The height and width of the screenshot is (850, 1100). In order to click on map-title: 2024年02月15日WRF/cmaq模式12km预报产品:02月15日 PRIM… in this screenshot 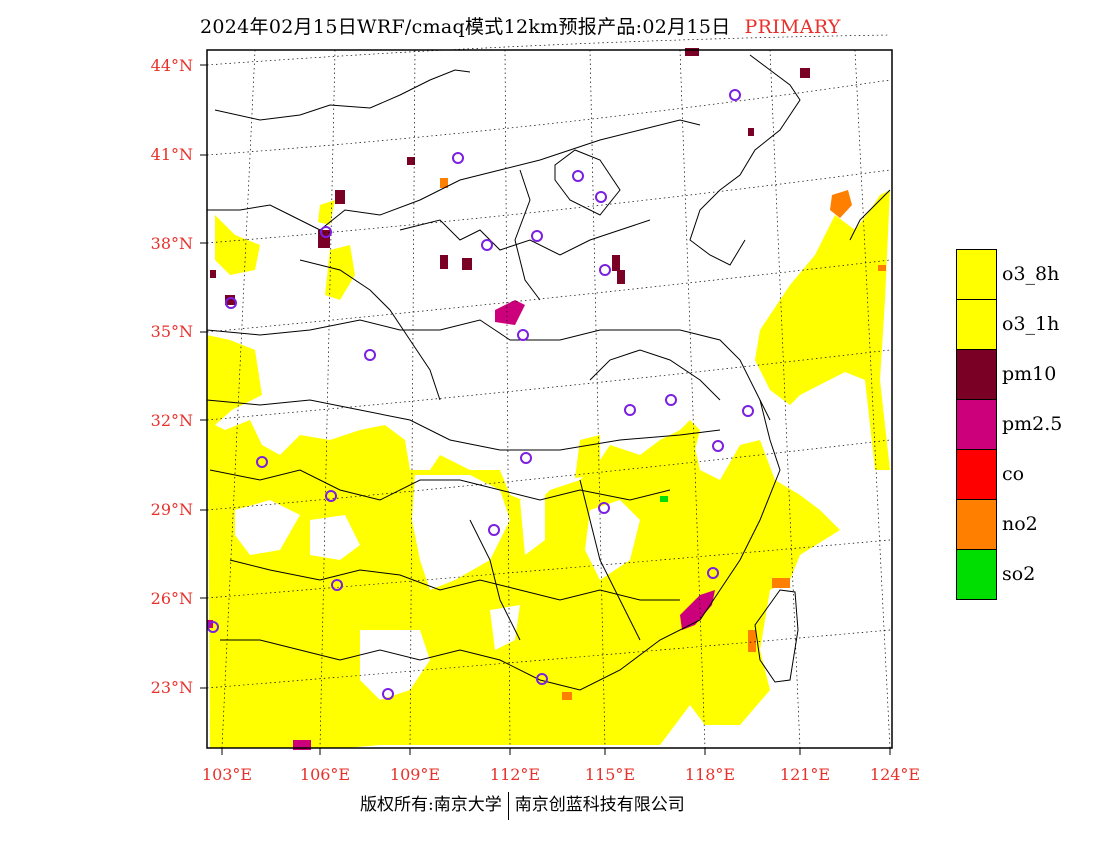, I will do `click(520, 25)`.